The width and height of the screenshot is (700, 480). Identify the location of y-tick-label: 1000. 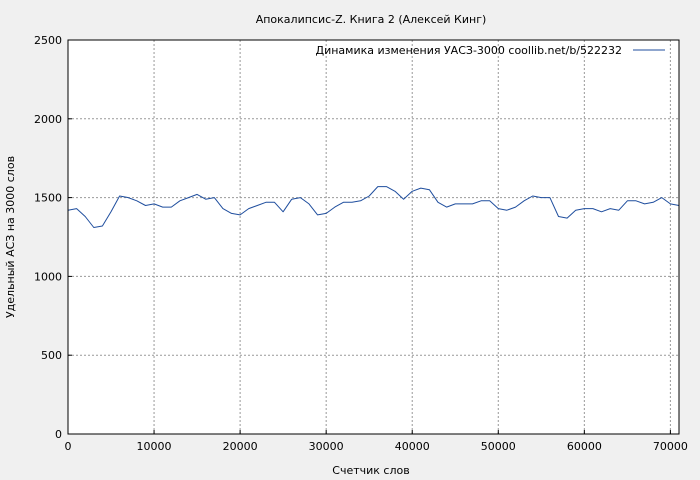
(48, 276).